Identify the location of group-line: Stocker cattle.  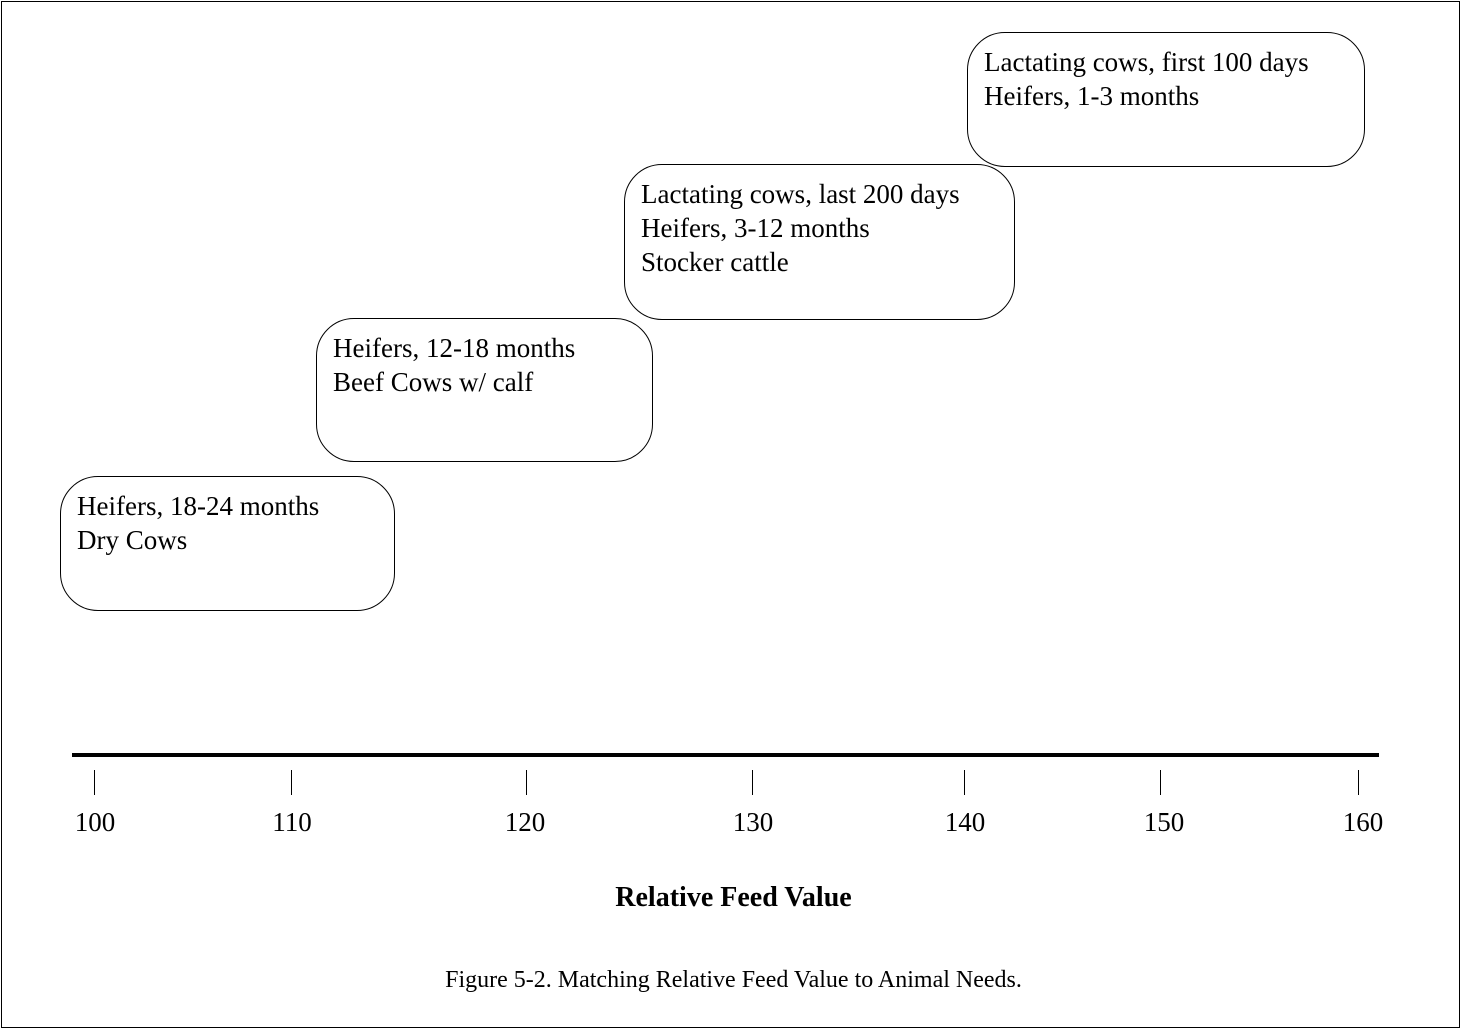
(715, 262).